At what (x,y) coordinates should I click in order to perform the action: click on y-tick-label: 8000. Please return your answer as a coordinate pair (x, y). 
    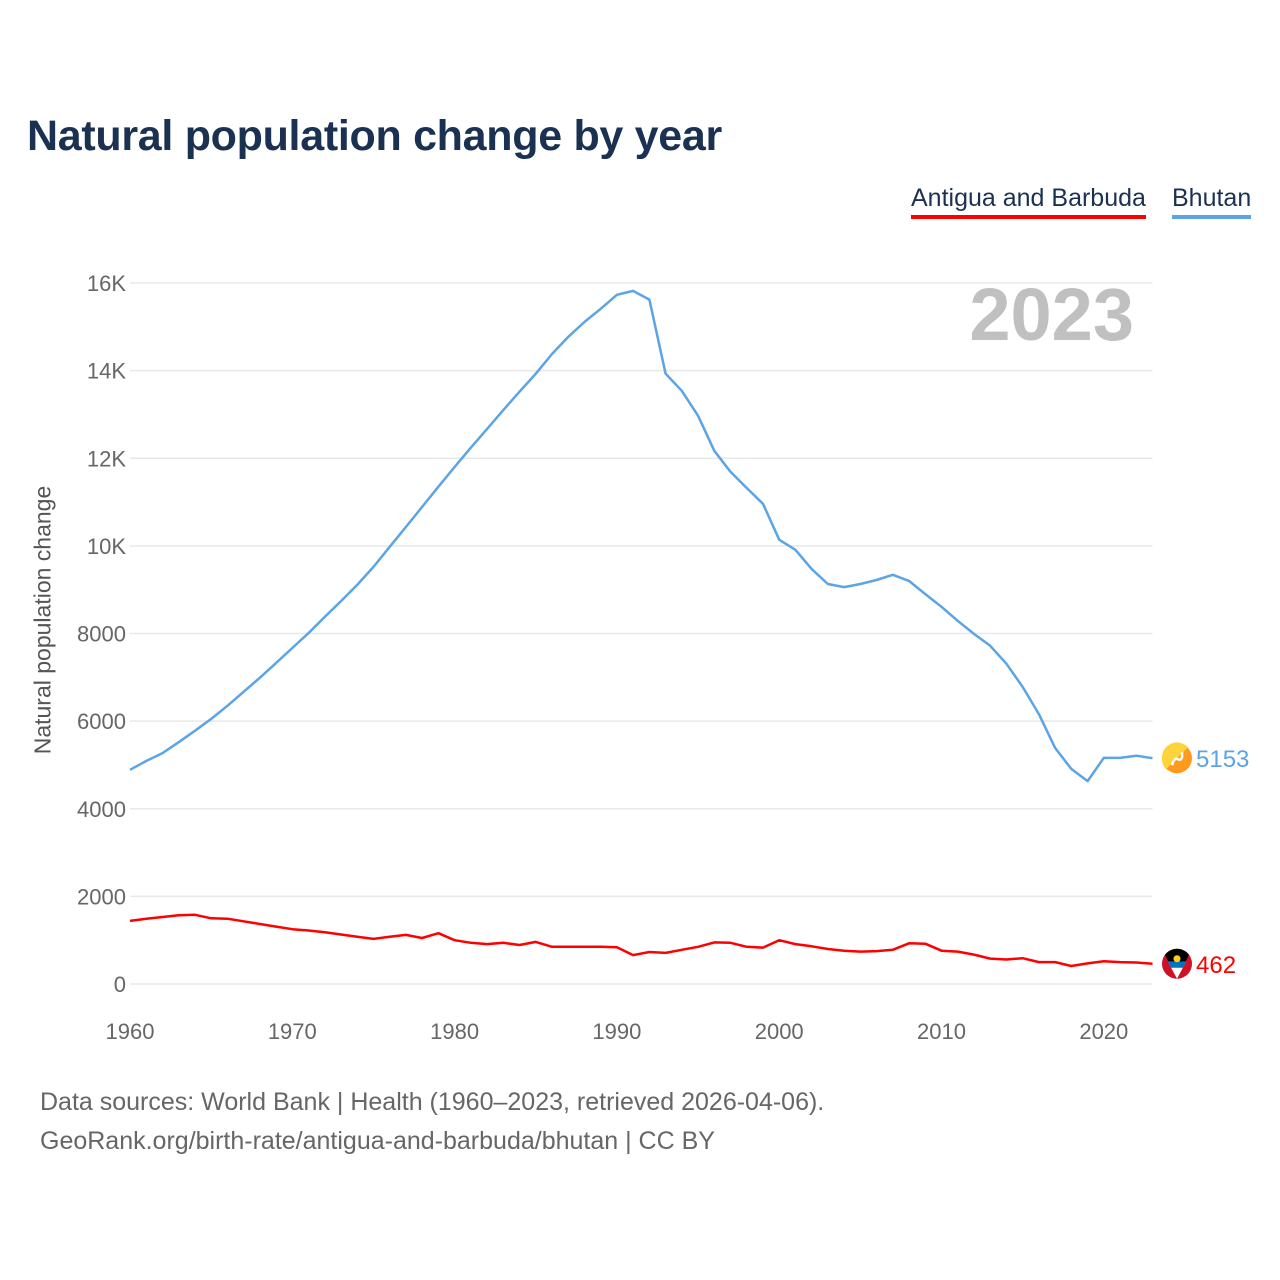
    Looking at the image, I should click on (101, 634).